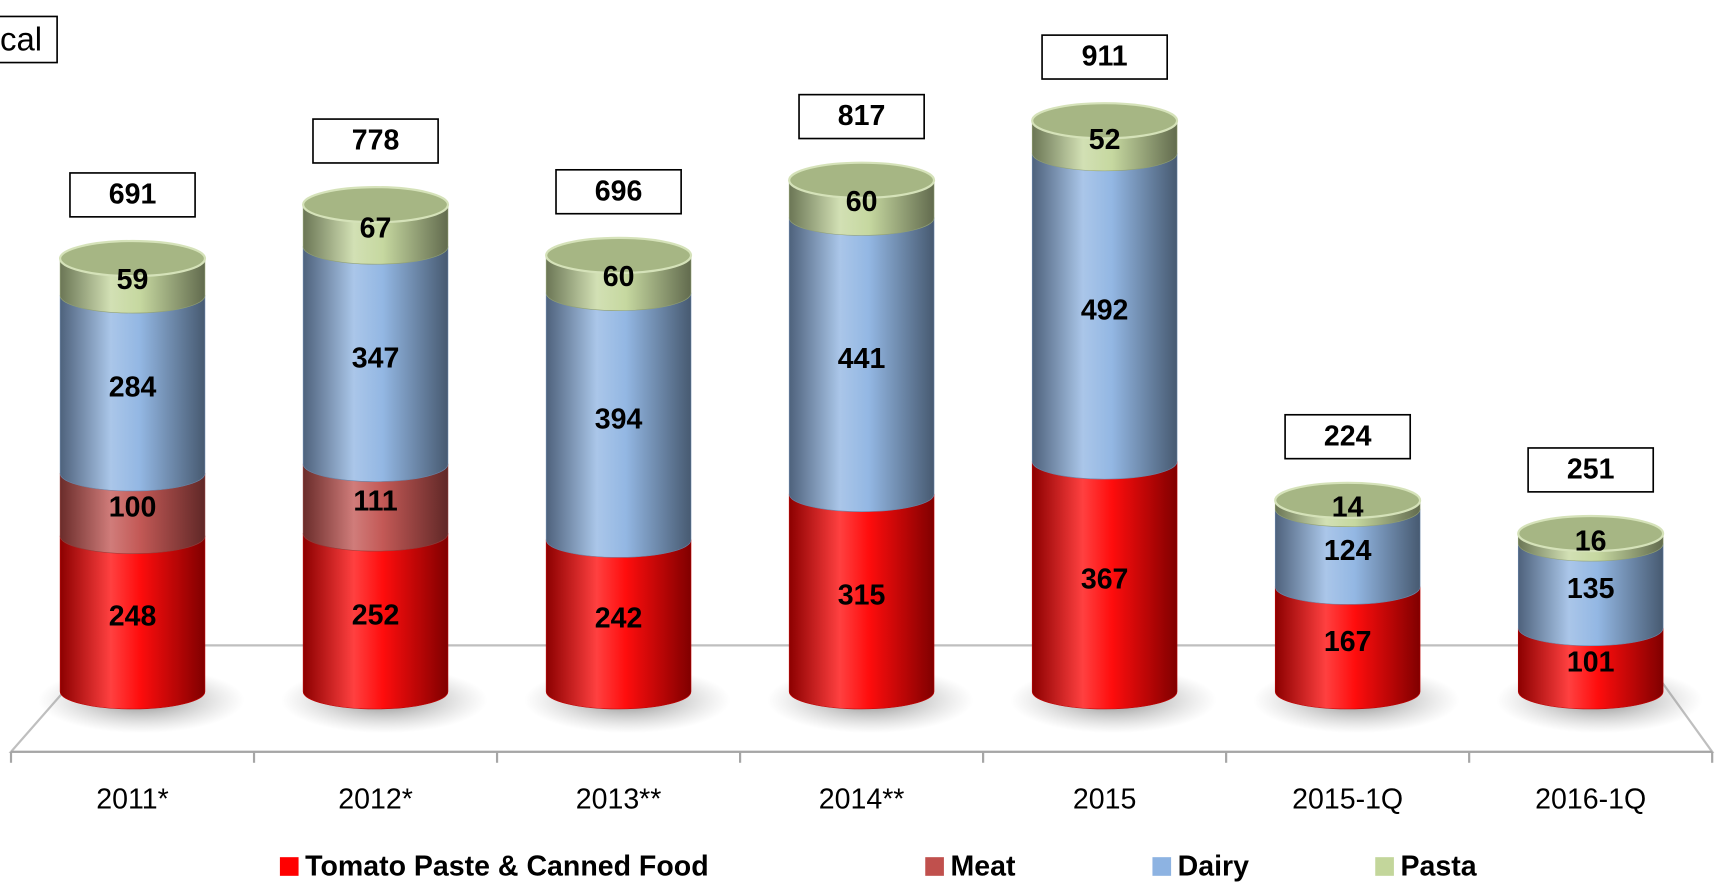 The height and width of the screenshot is (889, 1721). Describe the element at coordinates (1591, 589) in the screenshot. I see `data-label: 135` at that location.